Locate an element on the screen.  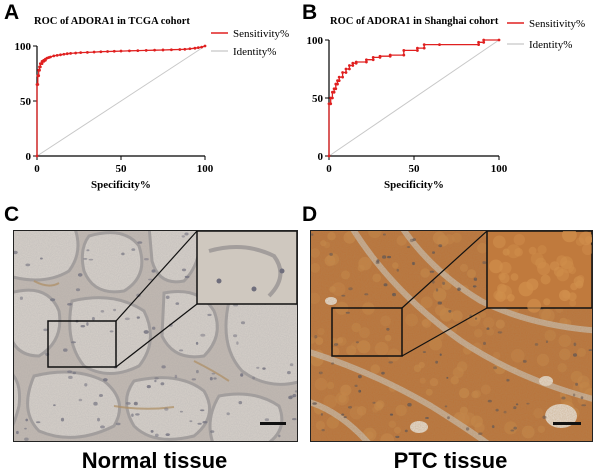
zoom-inset is located at coordinates (539, 272).